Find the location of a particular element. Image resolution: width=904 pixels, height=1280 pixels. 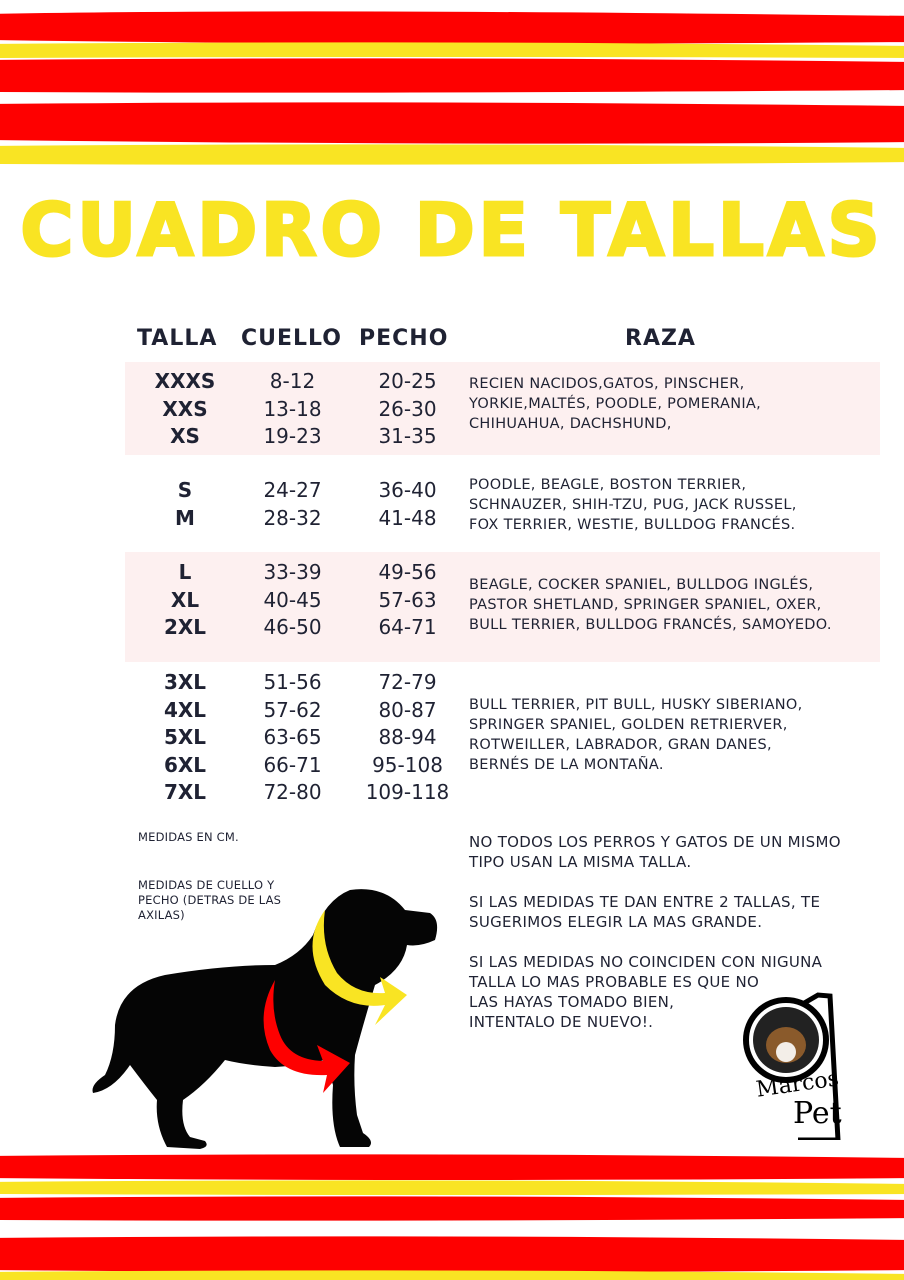

talla-cell: S M is located at coordinates (185, 504).